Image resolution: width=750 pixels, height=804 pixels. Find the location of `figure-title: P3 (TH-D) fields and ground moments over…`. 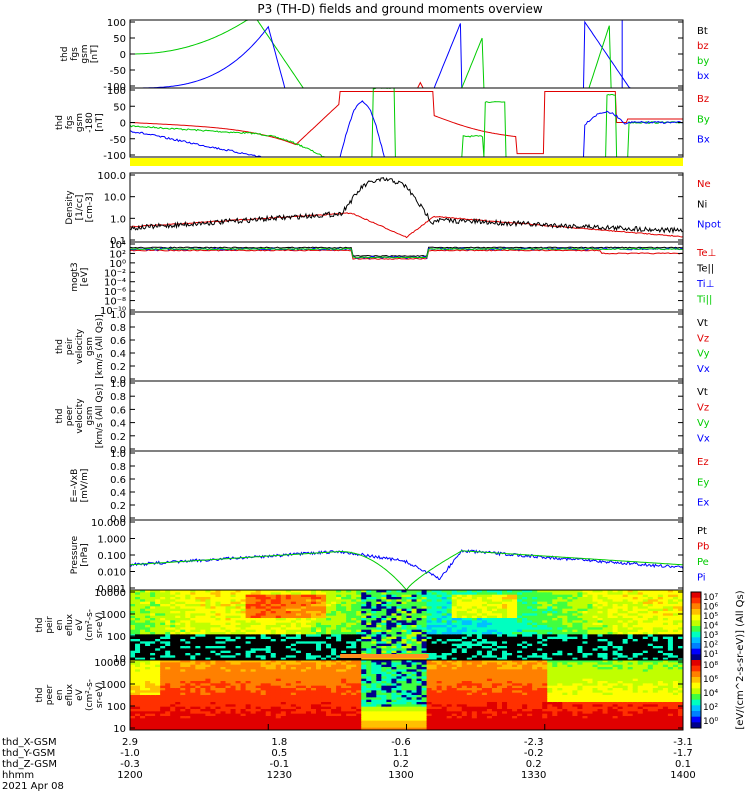

figure-title: P3 (TH-D) fields and ground moments over… is located at coordinates (399, 9).